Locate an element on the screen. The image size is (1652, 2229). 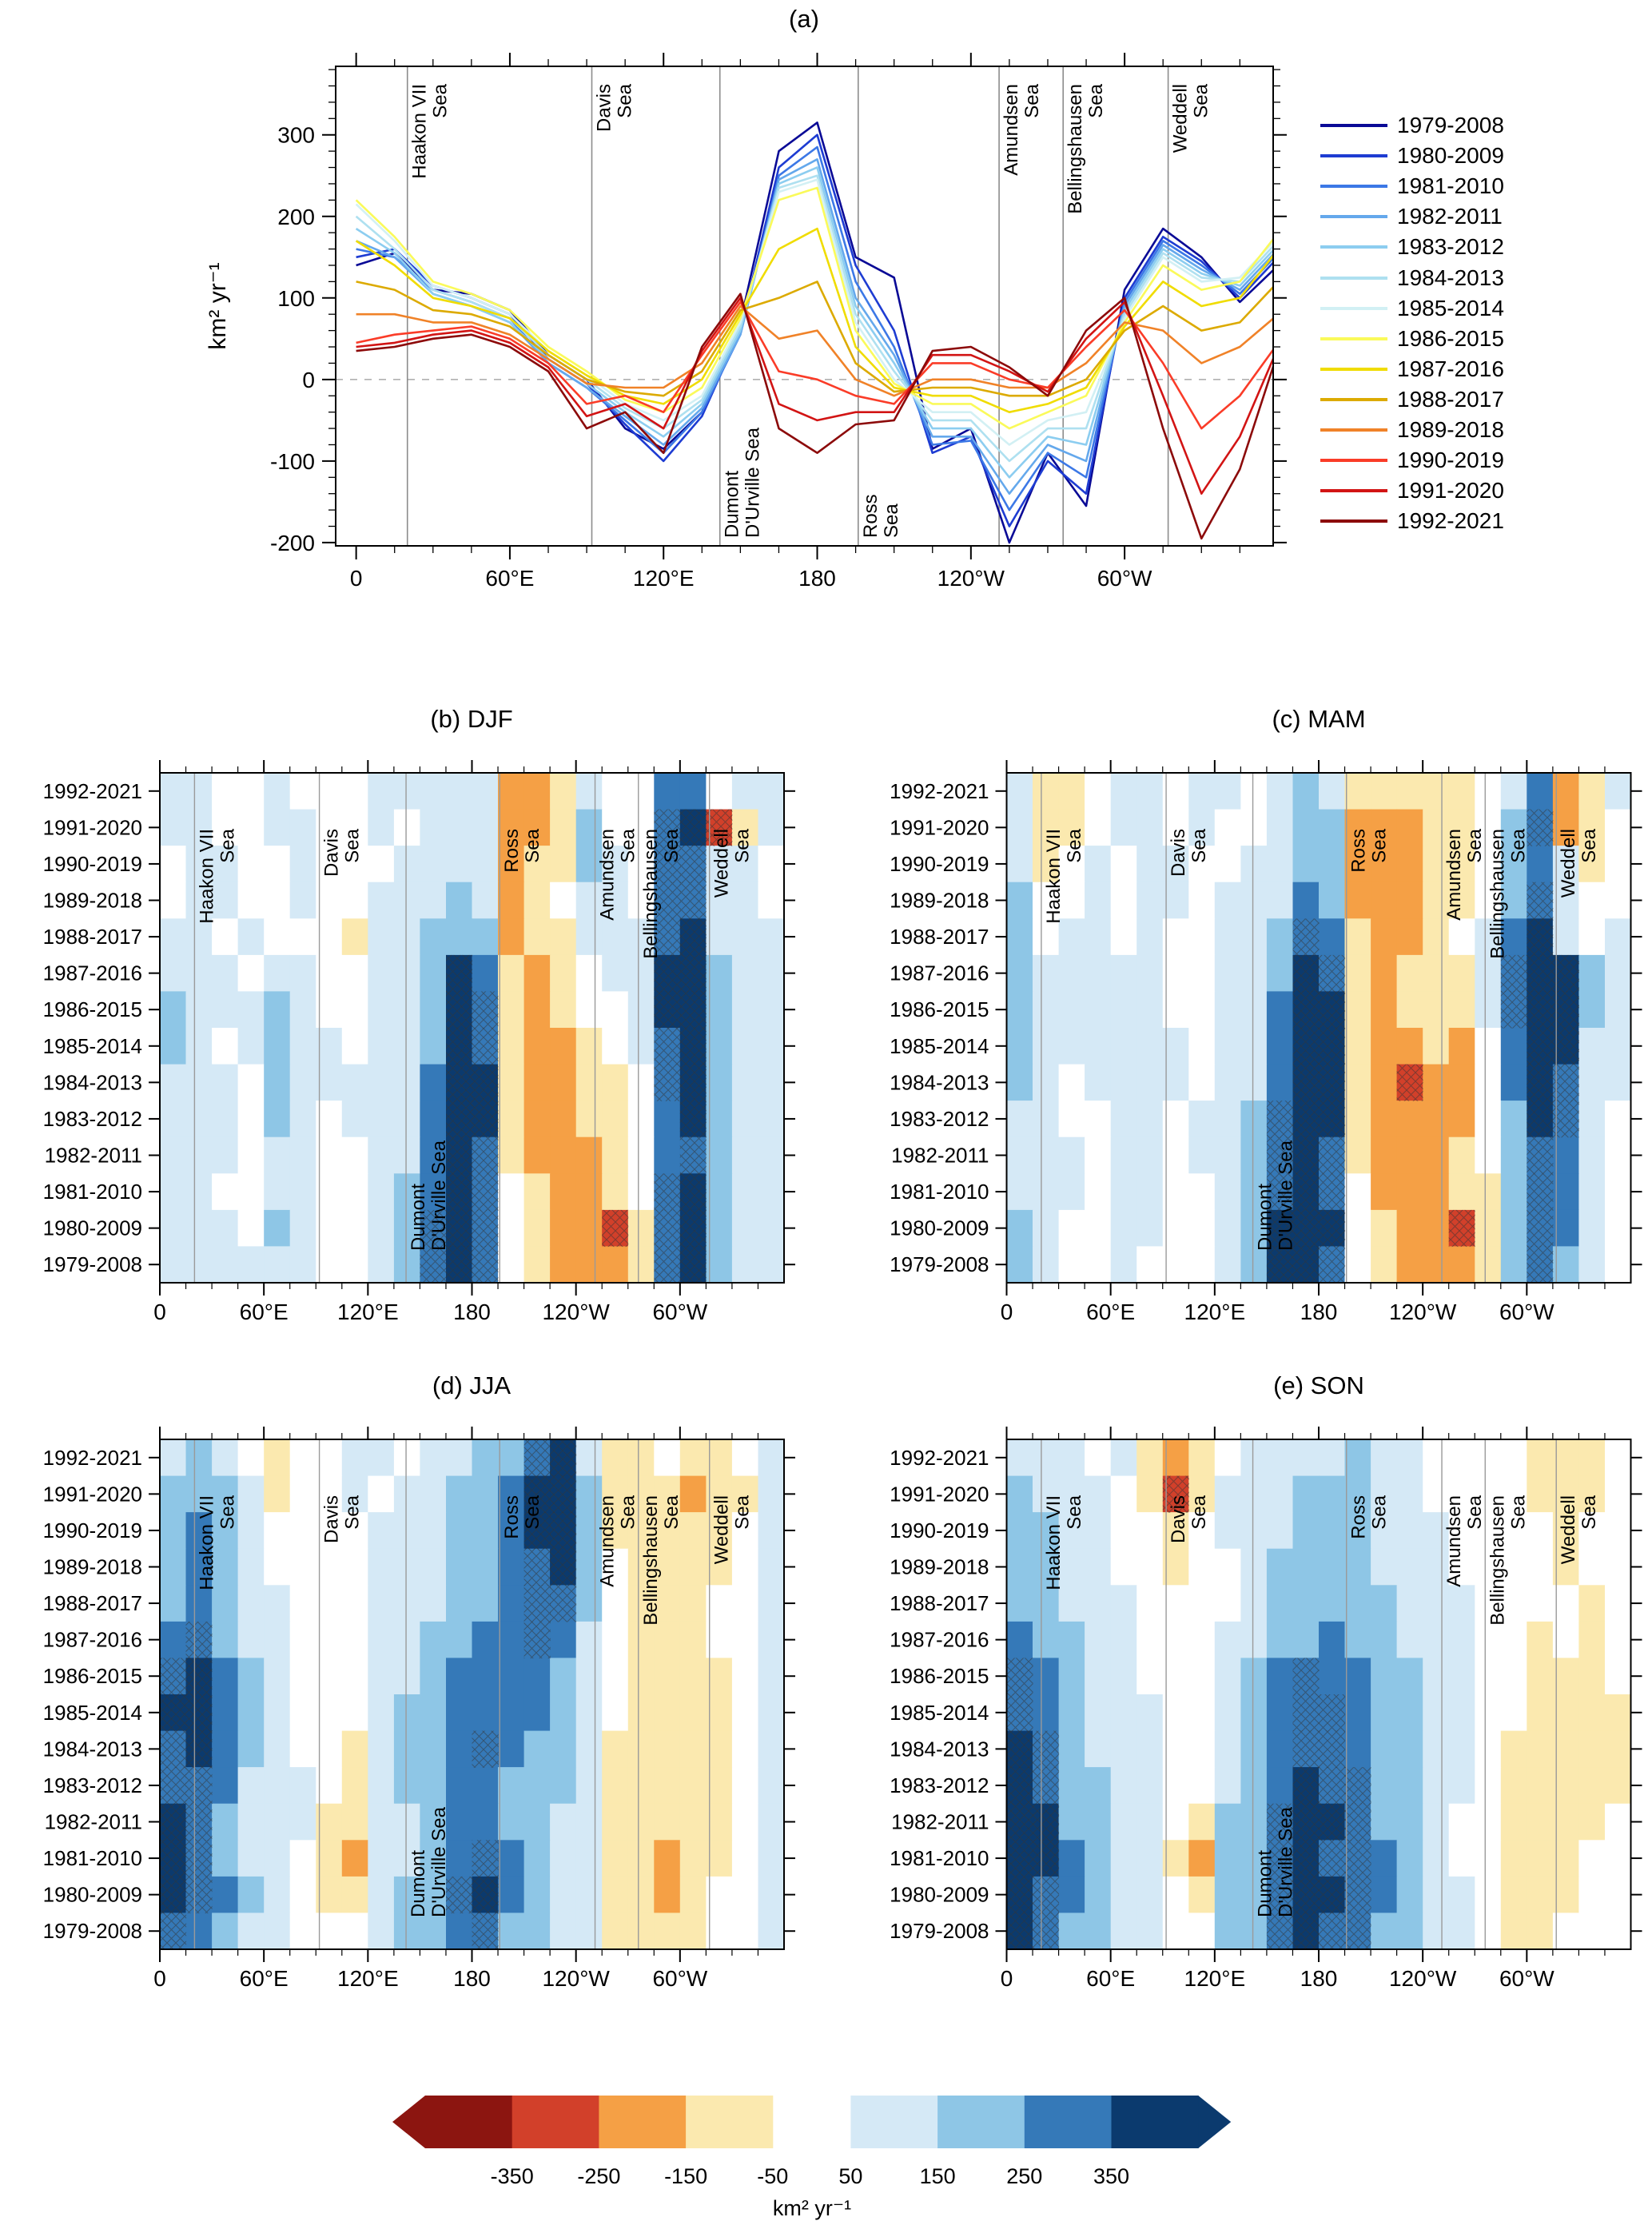
svg-text: -350 is located at coordinates (512, 2176).